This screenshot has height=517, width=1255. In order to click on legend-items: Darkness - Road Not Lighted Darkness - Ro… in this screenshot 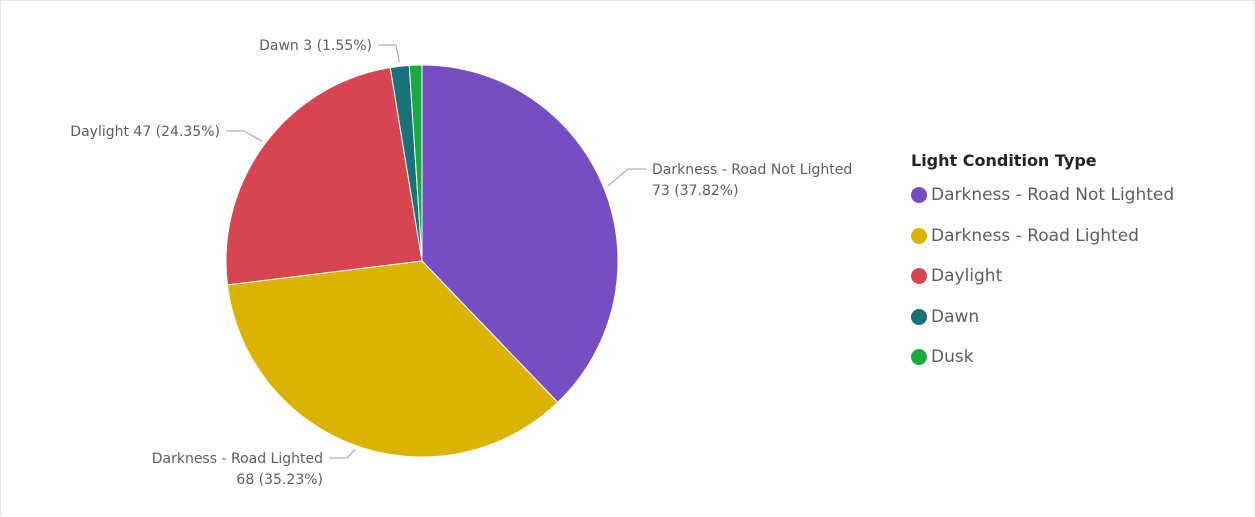, I will do `click(1076, 276)`.